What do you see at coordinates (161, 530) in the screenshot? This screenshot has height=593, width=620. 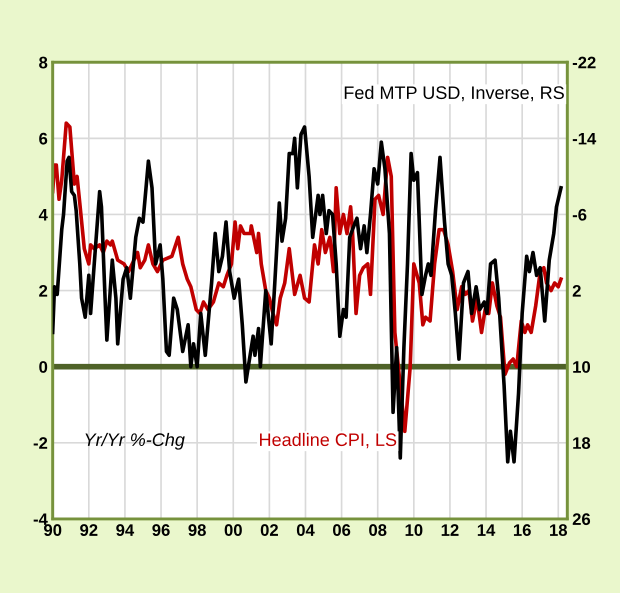 I see `x-tick-label: 96` at bounding box center [161, 530].